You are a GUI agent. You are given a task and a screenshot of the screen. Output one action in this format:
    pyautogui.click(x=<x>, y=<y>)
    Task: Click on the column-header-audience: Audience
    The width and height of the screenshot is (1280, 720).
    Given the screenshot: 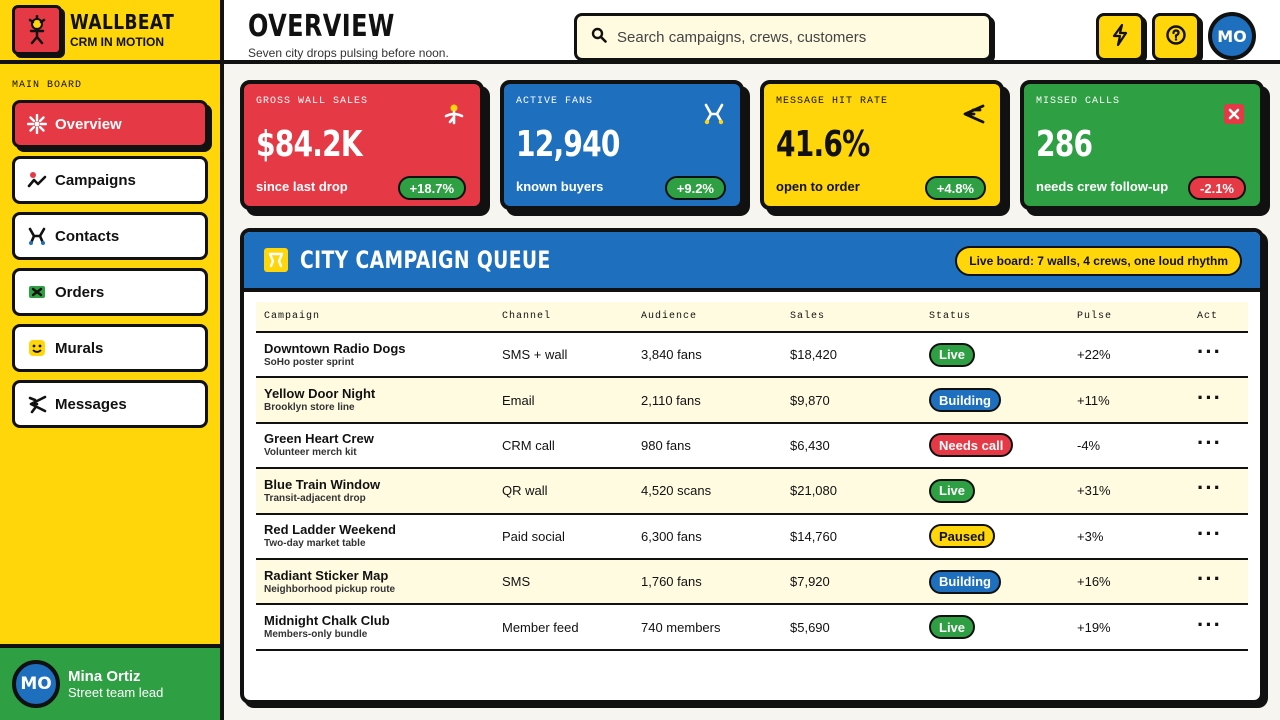 What is the action you would take?
    pyautogui.click(x=707, y=317)
    